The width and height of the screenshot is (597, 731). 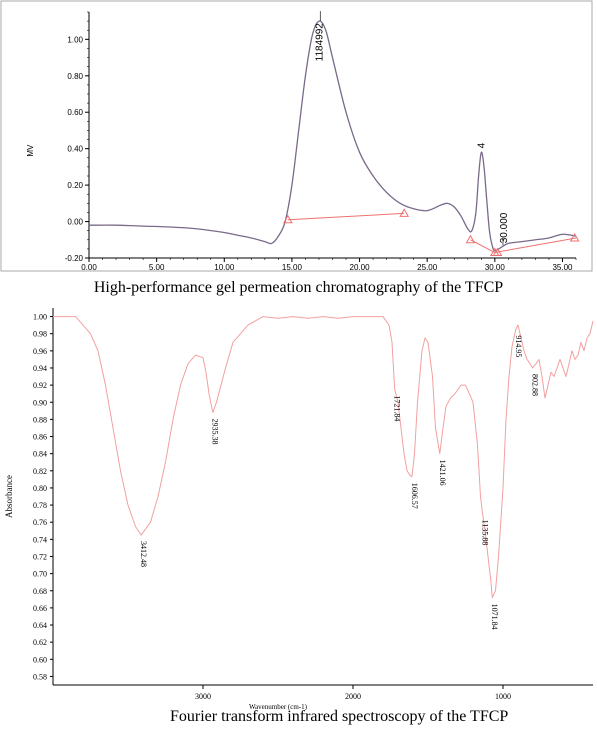 What do you see at coordinates (157, 267) in the screenshot?
I see `x-tick-label: 5.00` at bounding box center [157, 267].